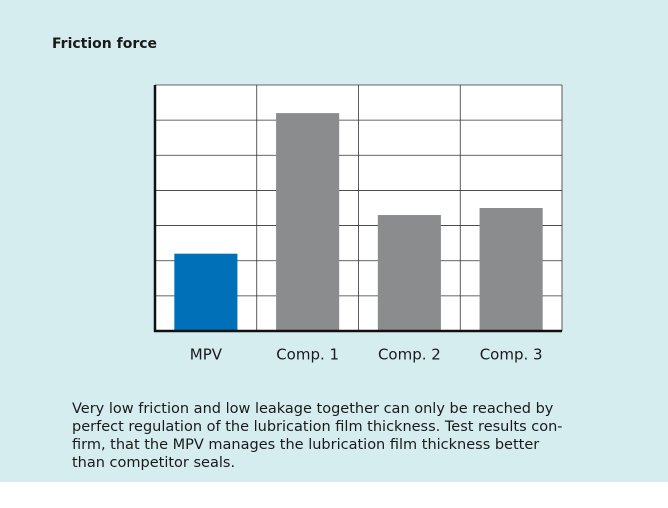 The image size is (668, 508). Describe the element at coordinates (409, 355) in the screenshot. I see `x-tick-label: Comp. 2` at that location.